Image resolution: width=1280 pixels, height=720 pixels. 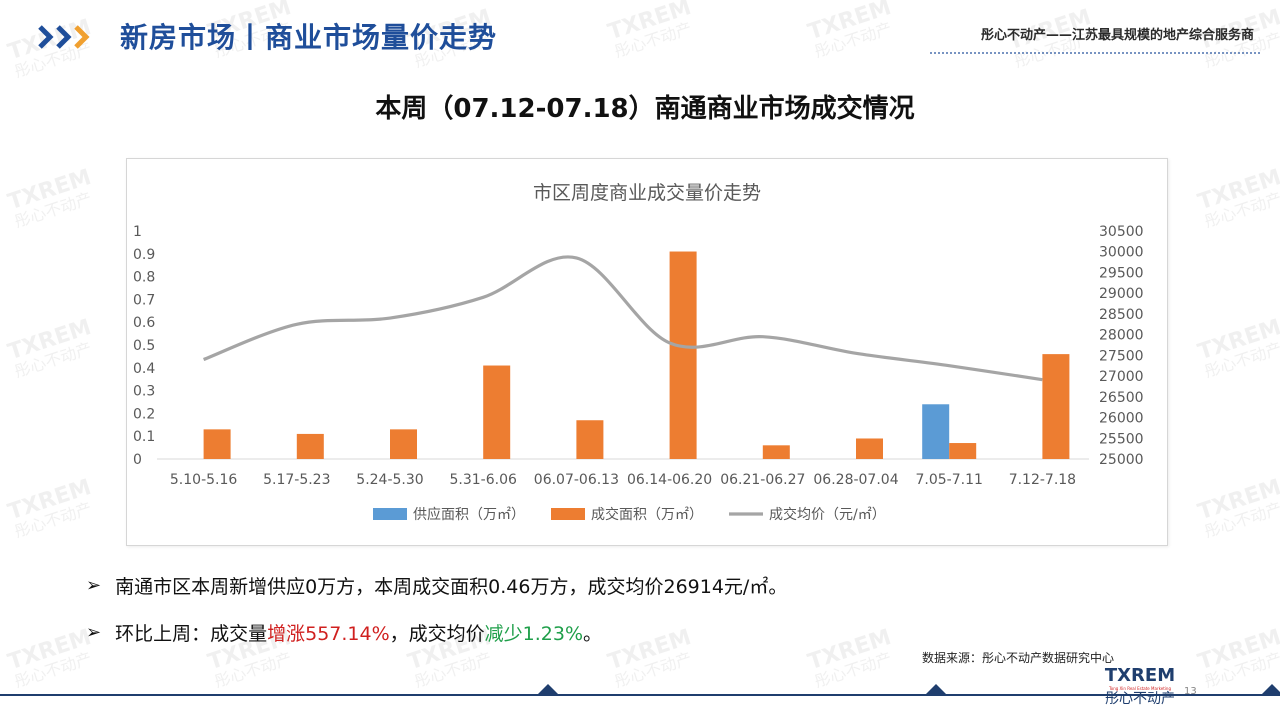 What do you see at coordinates (137, 460) in the screenshot?
I see `y-left-tick-label: 0` at bounding box center [137, 460].